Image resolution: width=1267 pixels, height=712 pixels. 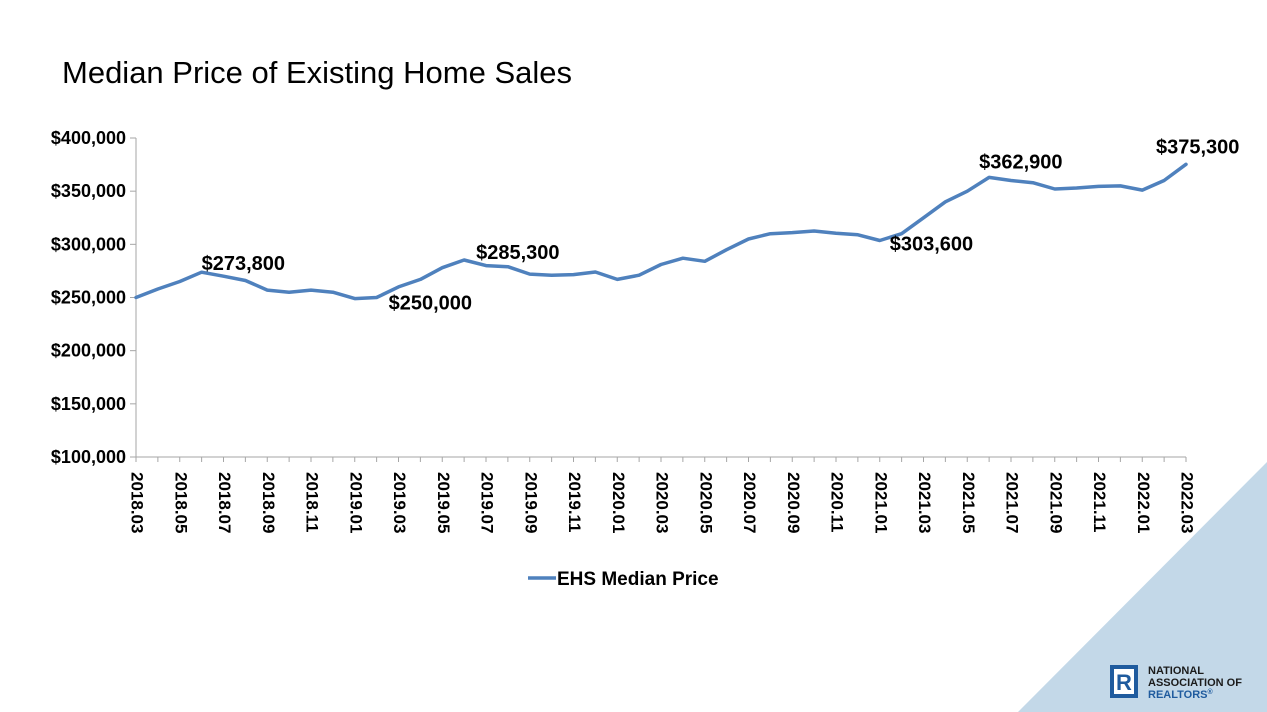 What do you see at coordinates (1142, 587) in the screenshot?
I see `corner-triangle` at bounding box center [1142, 587].